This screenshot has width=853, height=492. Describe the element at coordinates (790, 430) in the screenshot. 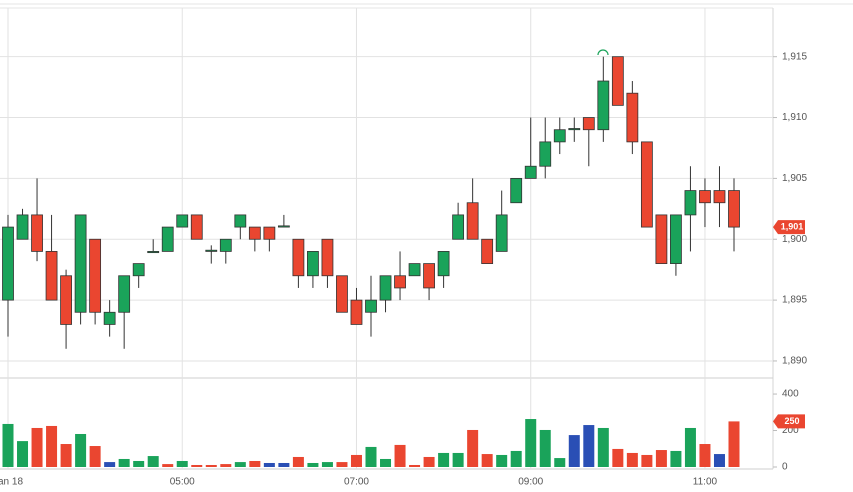

I see `volume-tick-label: 200` at that location.